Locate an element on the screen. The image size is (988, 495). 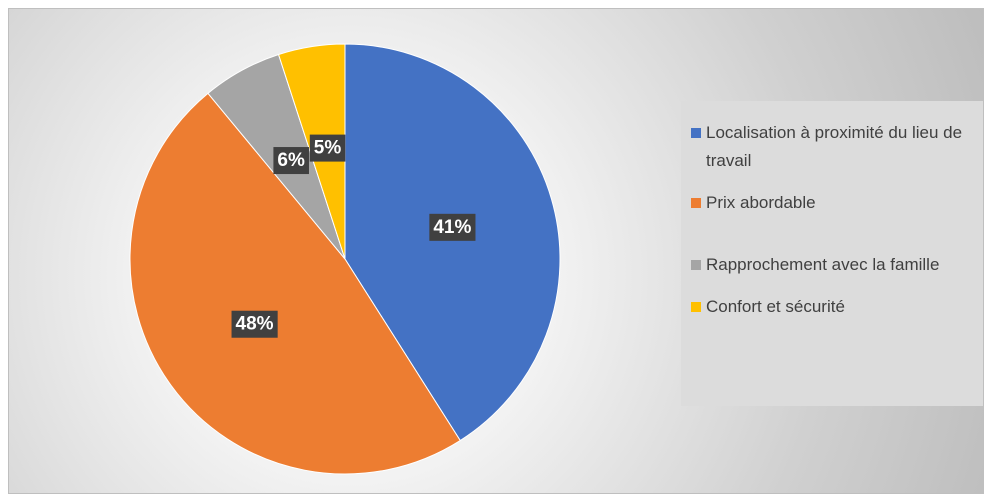
legend-item: Prix abordable is located at coordinates (834, 203).